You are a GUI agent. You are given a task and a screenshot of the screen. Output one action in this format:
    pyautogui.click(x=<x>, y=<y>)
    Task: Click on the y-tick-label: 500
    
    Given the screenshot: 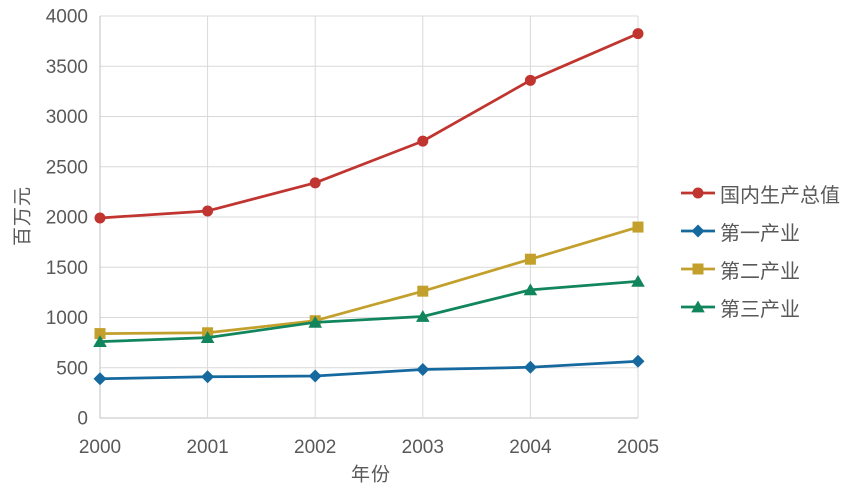 What is the action you would take?
    pyautogui.click(x=72, y=368)
    